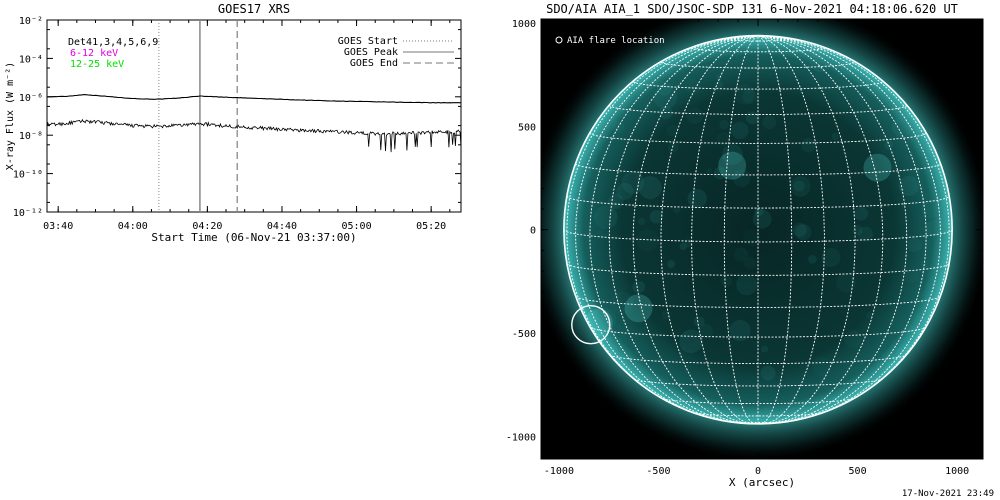  I want to click on aia-y-tick-label: 1000, so click(524, 24).